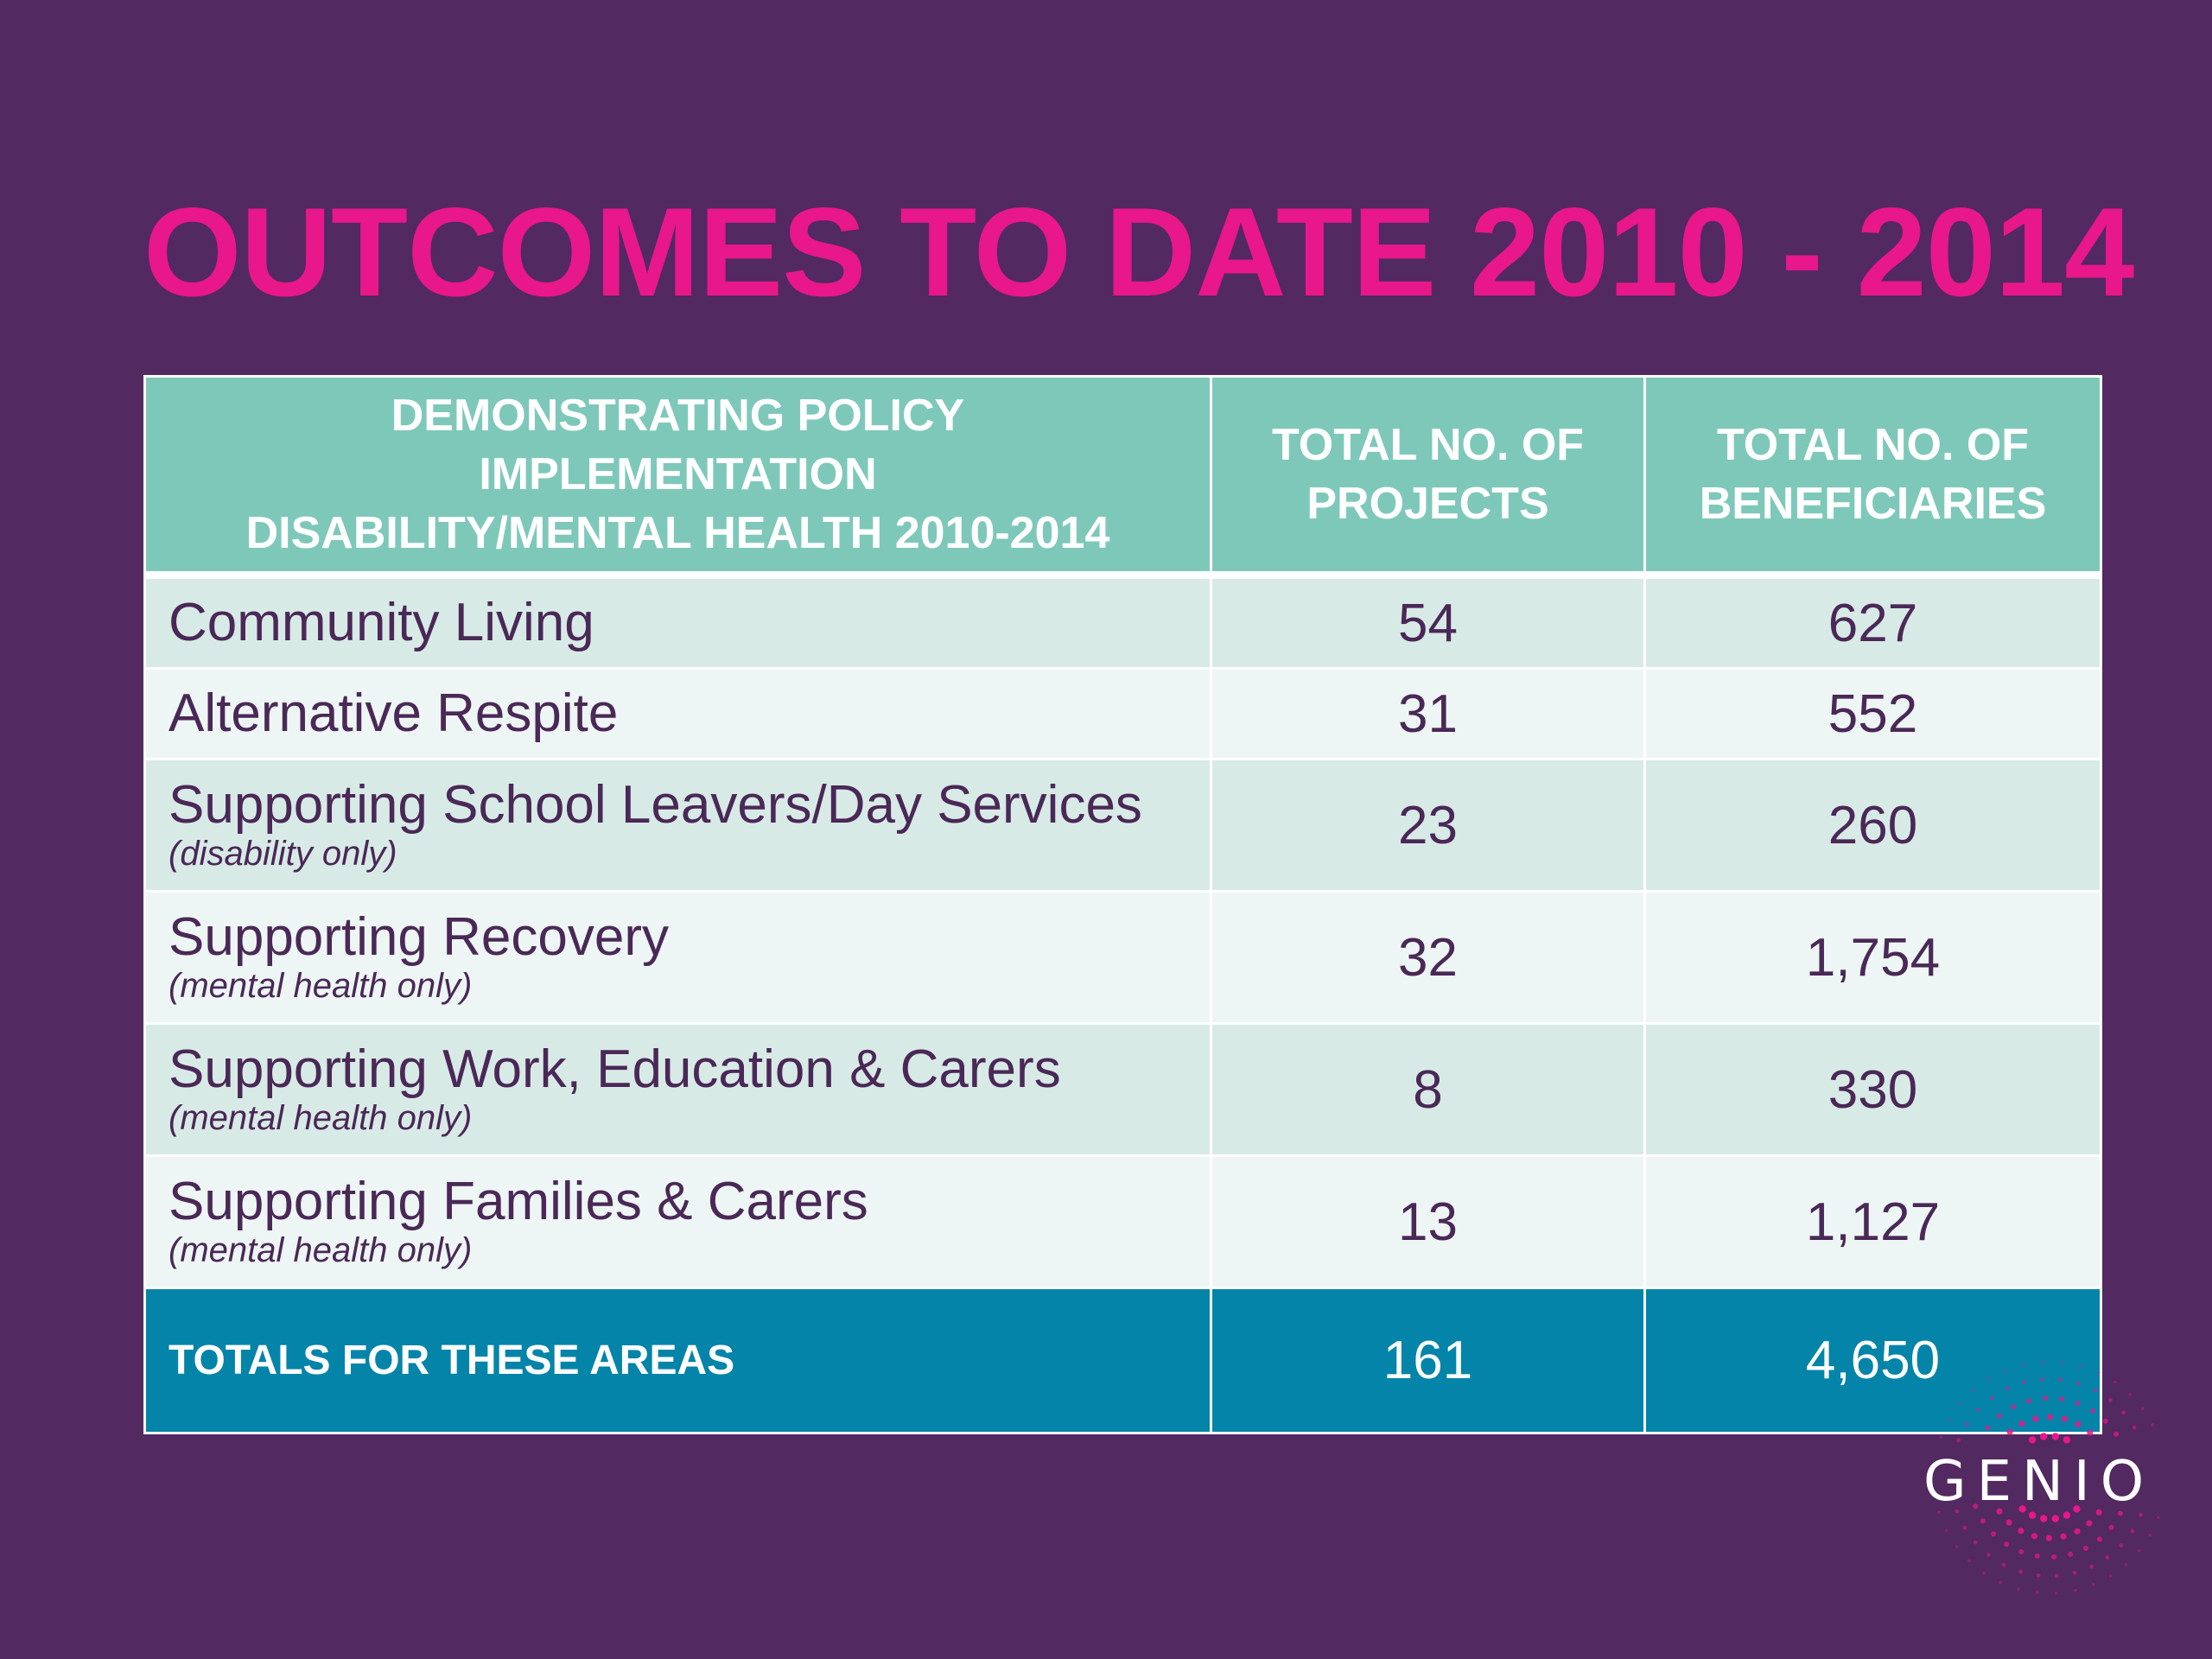 Image resolution: width=2212 pixels, height=1659 pixels. I want to click on totals-projects: 161, so click(1428, 1360).